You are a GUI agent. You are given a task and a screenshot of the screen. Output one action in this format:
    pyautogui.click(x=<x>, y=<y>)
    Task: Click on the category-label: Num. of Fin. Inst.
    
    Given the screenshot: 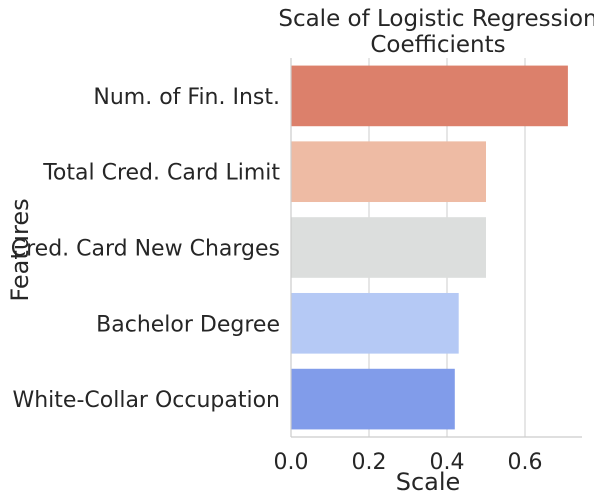 What is the action you would take?
    pyautogui.click(x=186, y=97)
    